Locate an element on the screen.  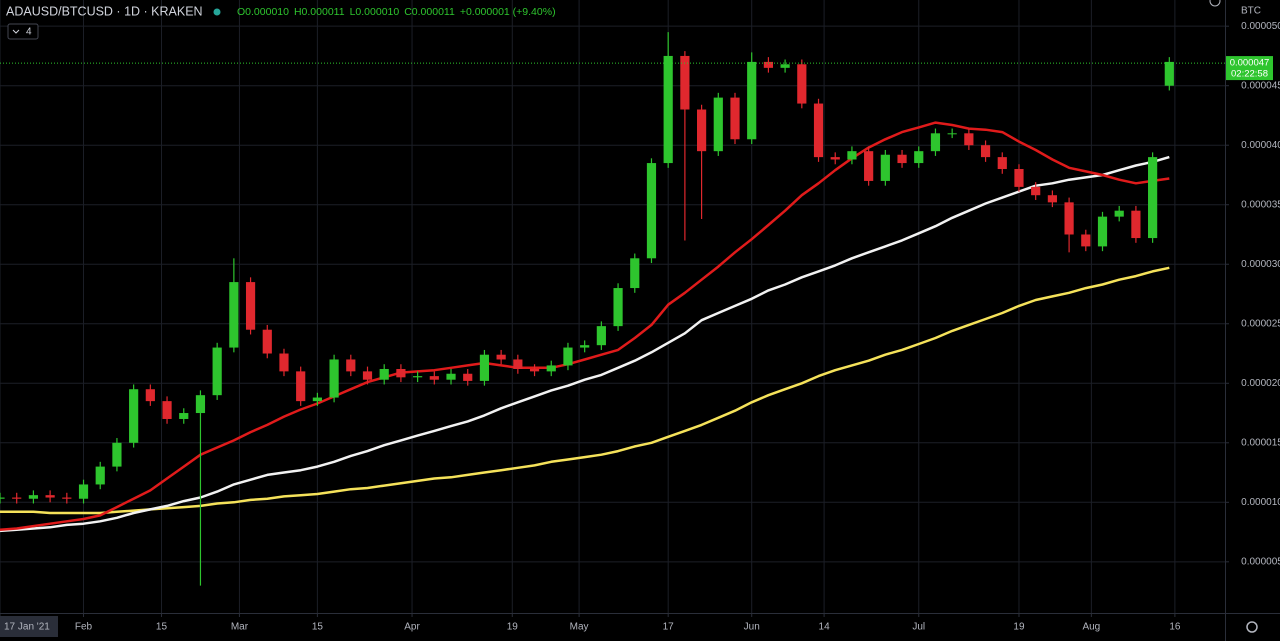
settings-button is located at coordinates (1252, 627).